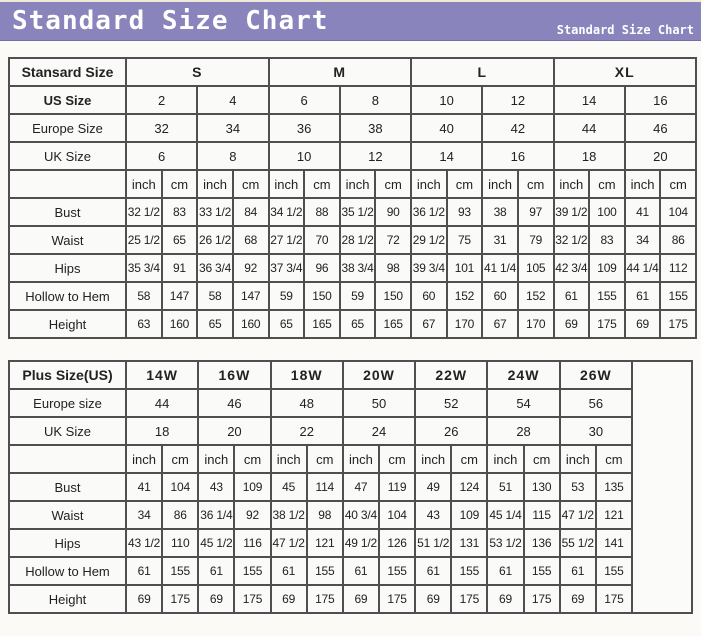  I want to click on cm-value-cell: 79, so click(535, 240).